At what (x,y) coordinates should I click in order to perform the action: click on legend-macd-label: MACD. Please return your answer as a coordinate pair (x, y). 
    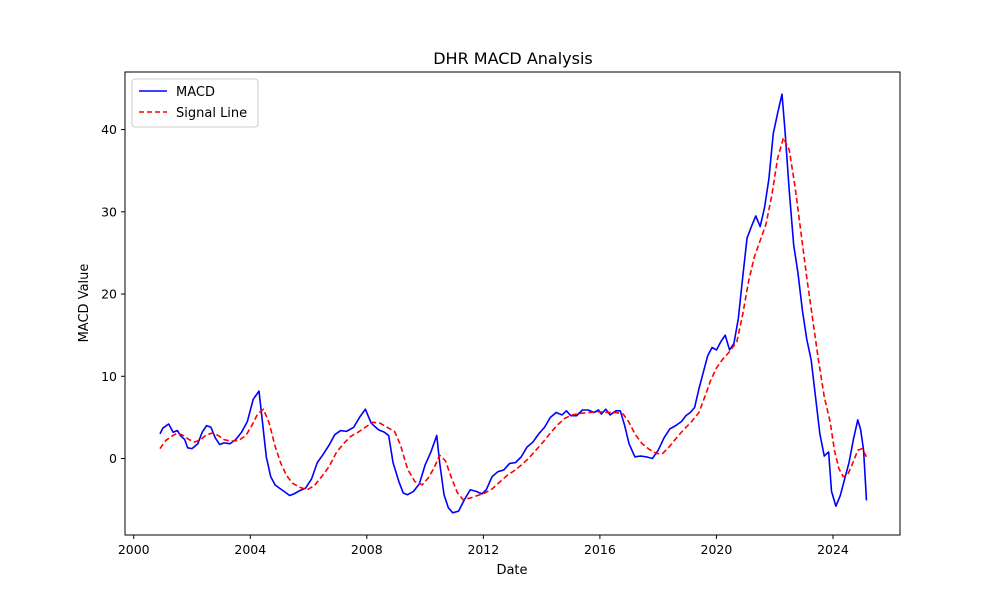
    Looking at the image, I should click on (195, 92).